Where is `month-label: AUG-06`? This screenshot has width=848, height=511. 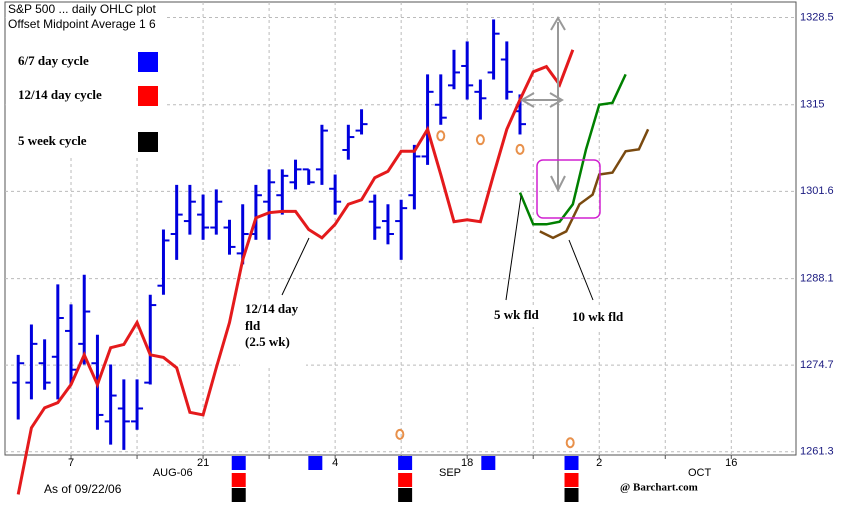
month-label: AUG-06 is located at coordinates (173, 473).